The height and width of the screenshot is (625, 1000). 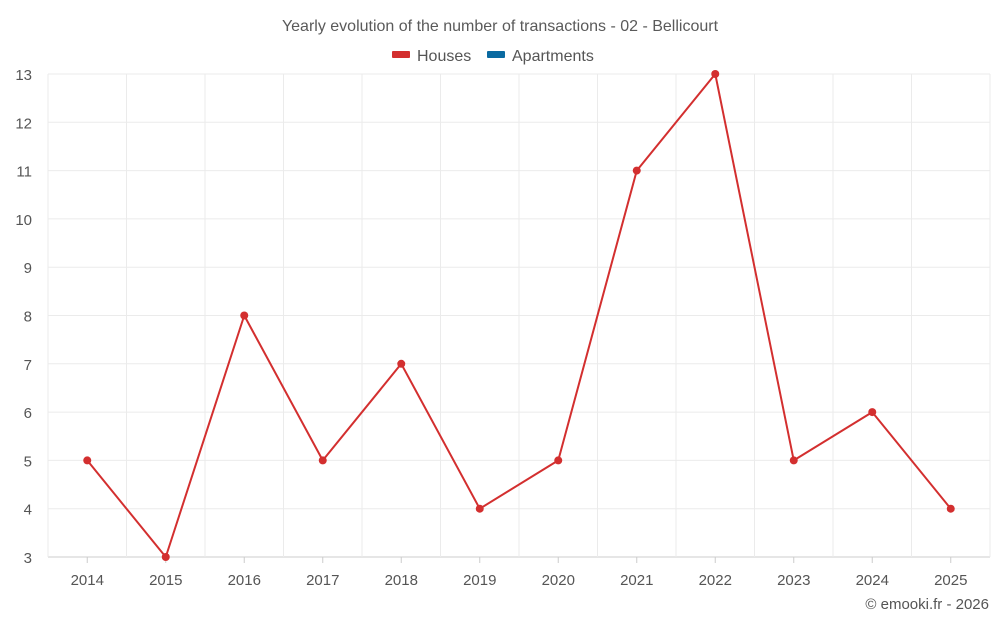 What do you see at coordinates (28, 558) in the screenshot?
I see `y-tick-label: 3` at bounding box center [28, 558].